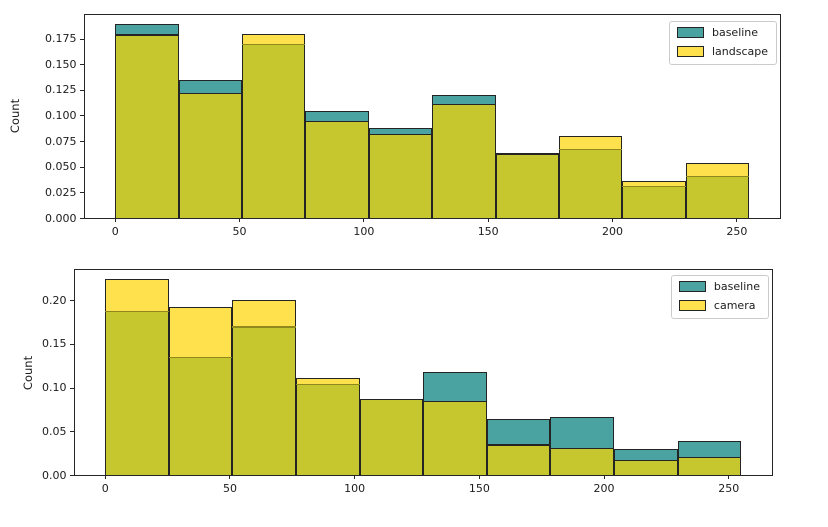 The image size is (828, 527). What do you see at coordinates (54, 431) in the screenshot?
I see `y-tick-label: 0.05` at bounding box center [54, 431].